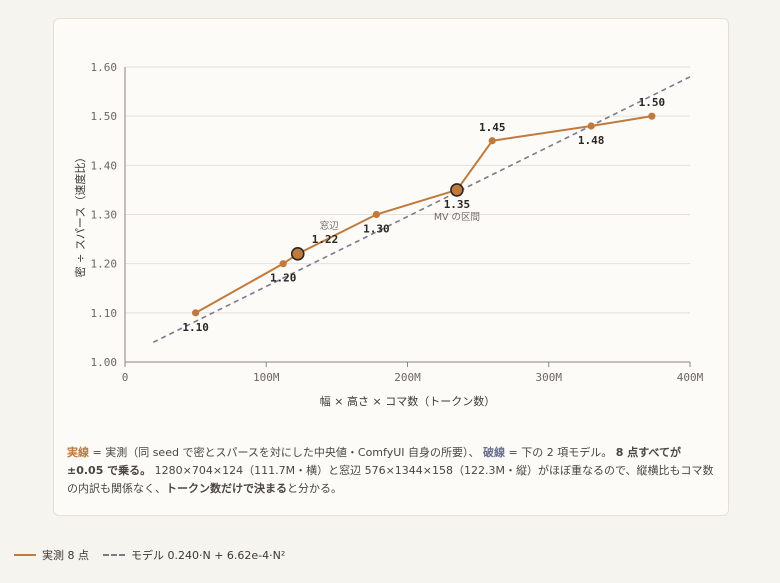 This screenshot has width=780, height=583. I want to click on x-tick-label: 0, so click(125, 377).